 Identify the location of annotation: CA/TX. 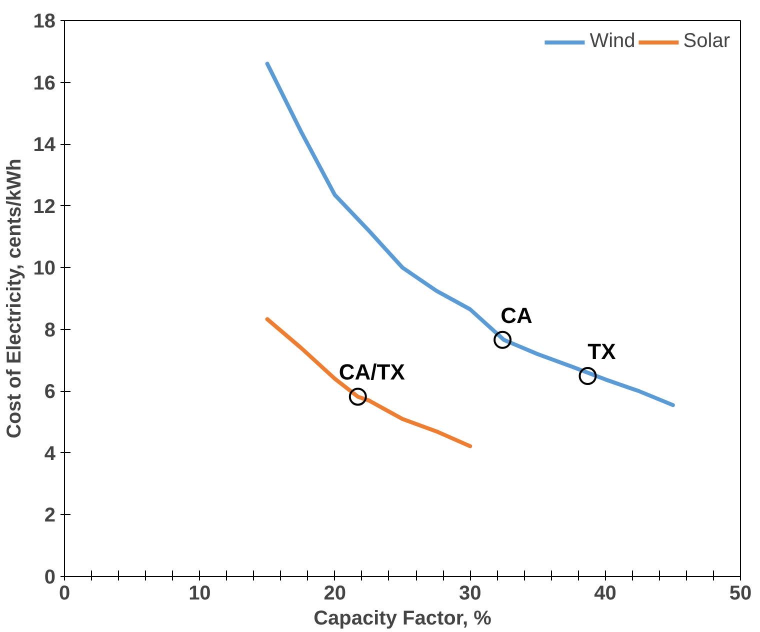
(372, 372).